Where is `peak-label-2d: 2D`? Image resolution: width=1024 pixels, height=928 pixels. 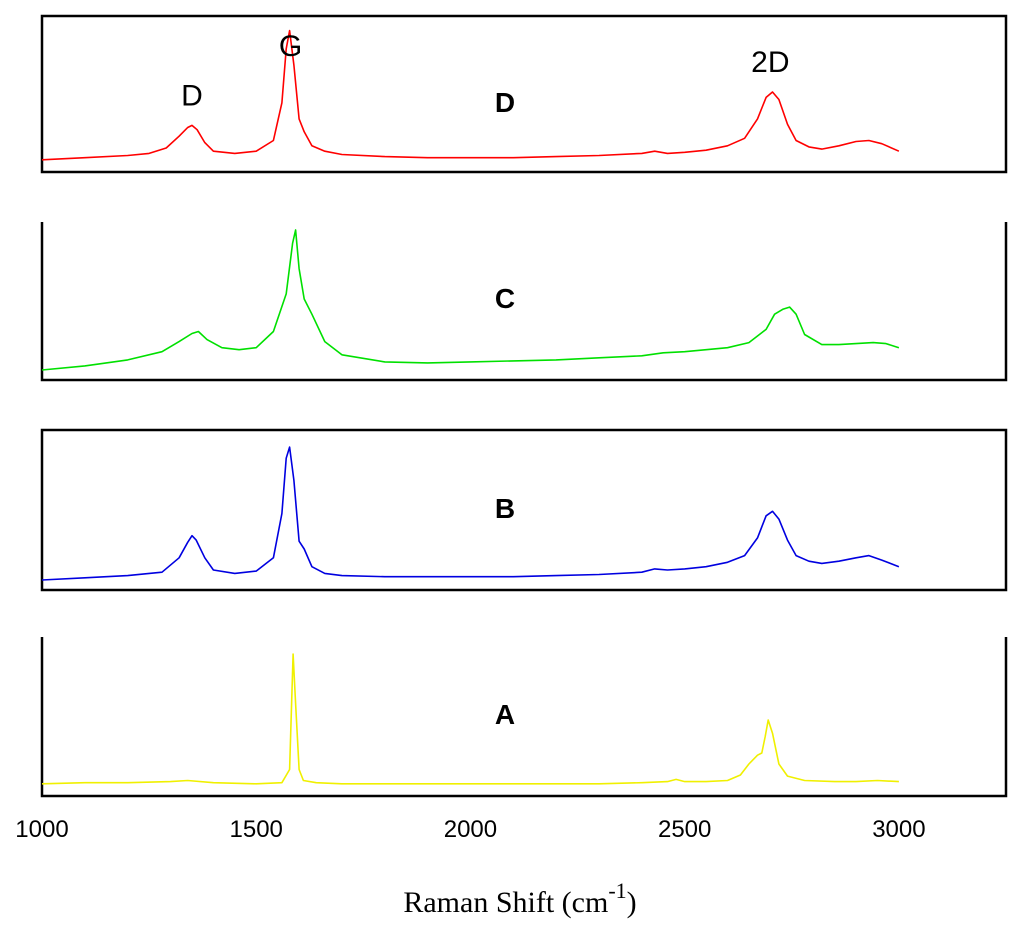
peak-label-2d: 2D is located at coordinates (770, 62).